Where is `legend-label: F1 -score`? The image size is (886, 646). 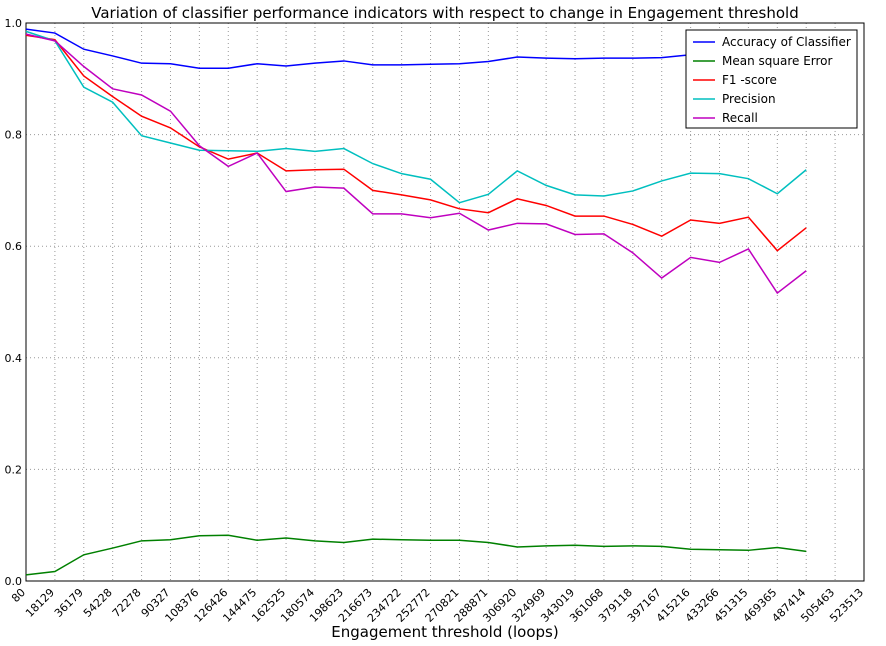
legend-label: F1 -score is located at coordinates (749, 80).